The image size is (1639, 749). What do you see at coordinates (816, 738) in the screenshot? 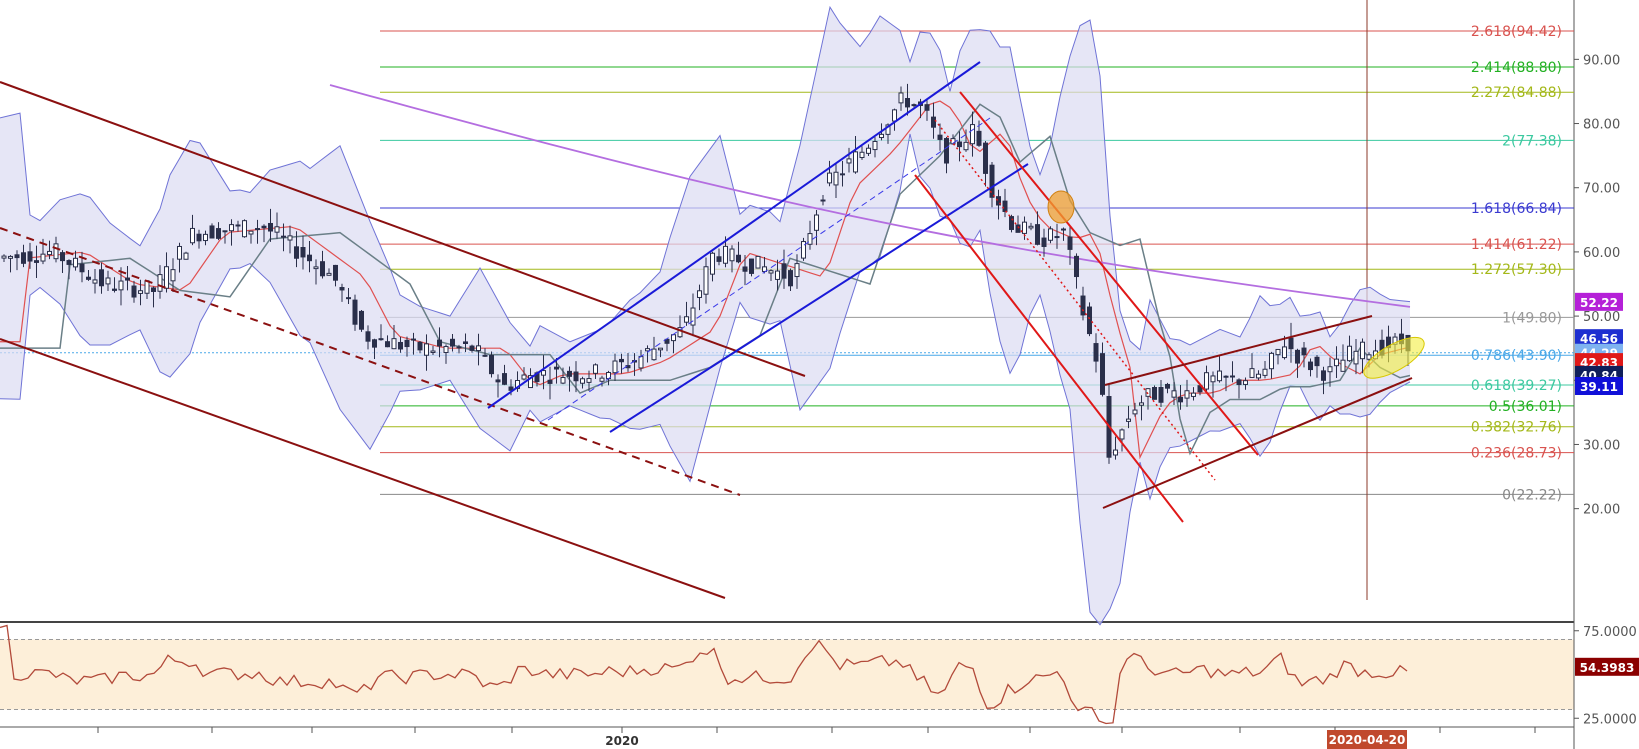
I see `time-axis: 2020 2020-04-20` at bounding box center [816, 738].